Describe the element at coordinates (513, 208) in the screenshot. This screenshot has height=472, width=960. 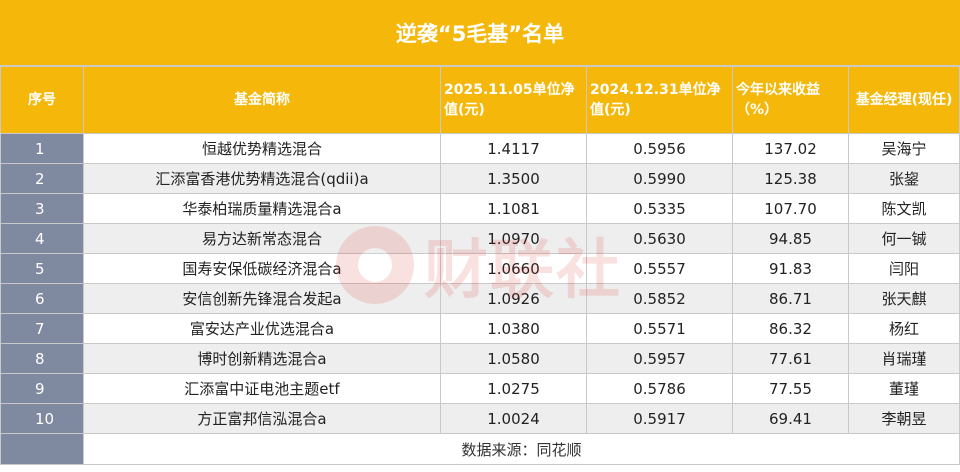
I see `cell-nav-2025: 1.1081` at that location.